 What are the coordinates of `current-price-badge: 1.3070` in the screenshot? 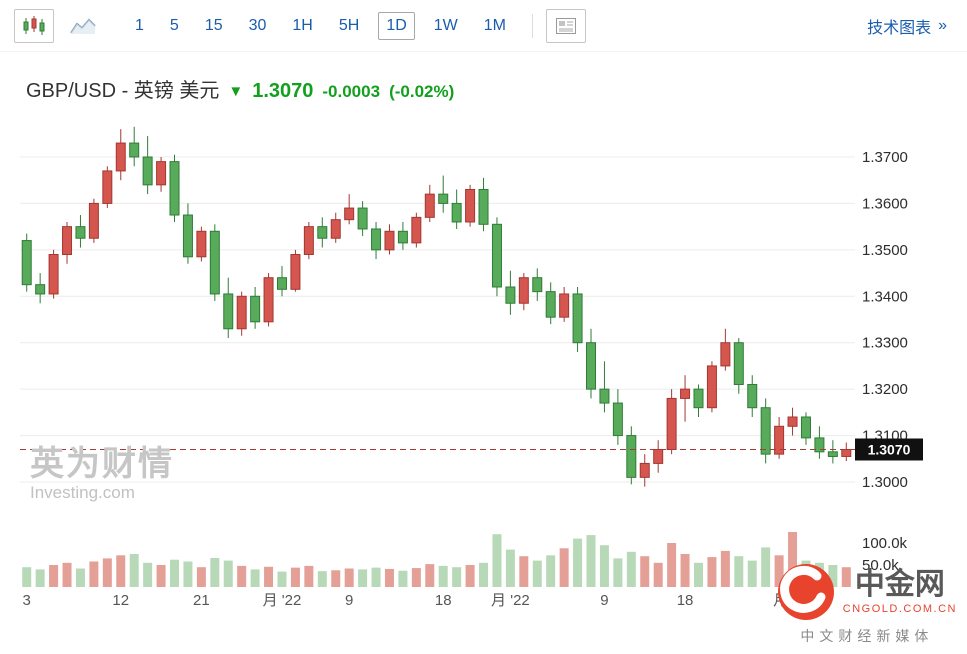 It's located at (889, 449).